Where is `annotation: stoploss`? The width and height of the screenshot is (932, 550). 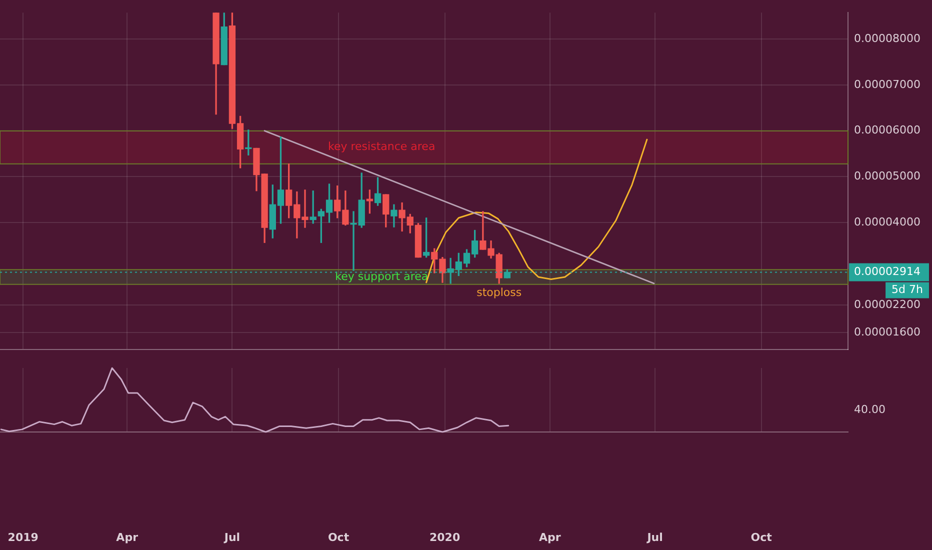
annotation: stoploss is located at coordinates (499, 292).